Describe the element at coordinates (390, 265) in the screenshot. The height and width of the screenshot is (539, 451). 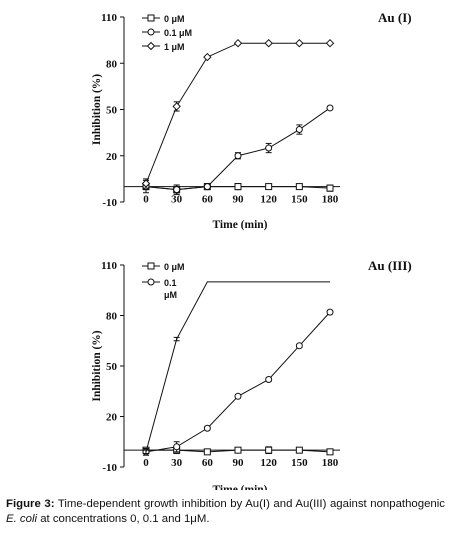
I see `chart-title: Au (III)` at that location.